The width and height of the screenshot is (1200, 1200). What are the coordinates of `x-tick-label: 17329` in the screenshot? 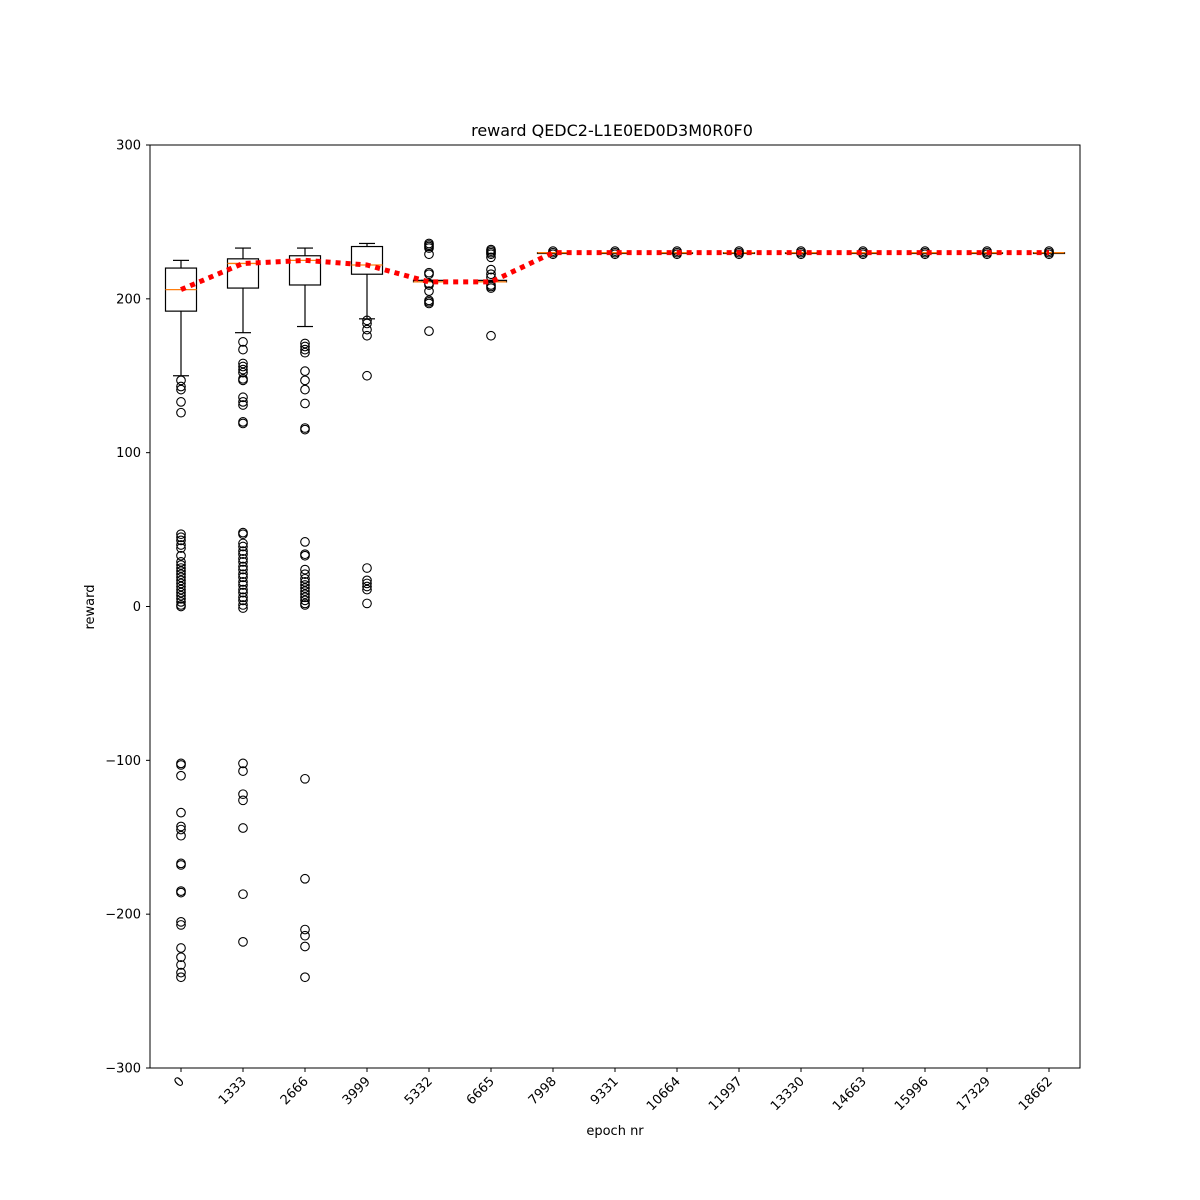 It's located at (974, 1094).